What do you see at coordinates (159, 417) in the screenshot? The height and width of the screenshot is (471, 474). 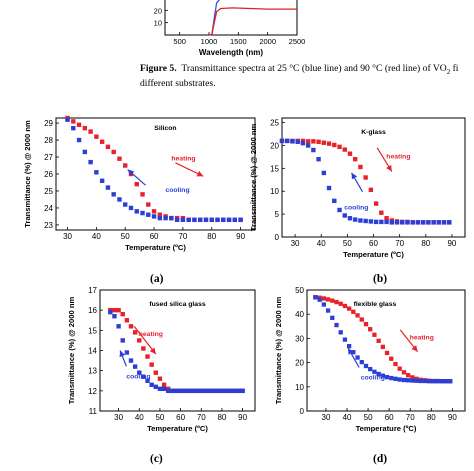 I see `x-tick-label: 50` at bounding box center [159, 417].